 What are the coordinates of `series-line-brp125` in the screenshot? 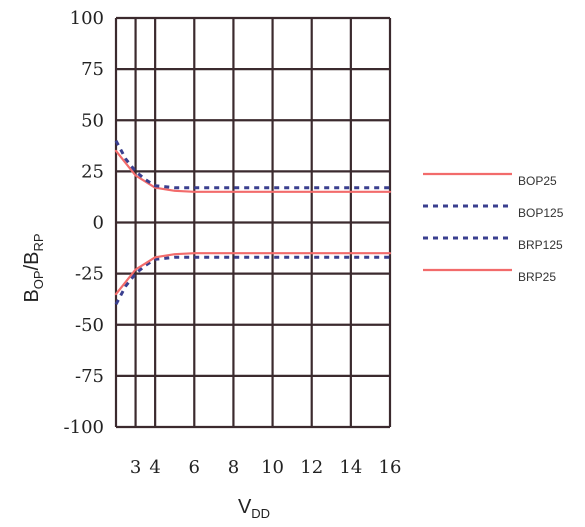 It's located at (252, 280).